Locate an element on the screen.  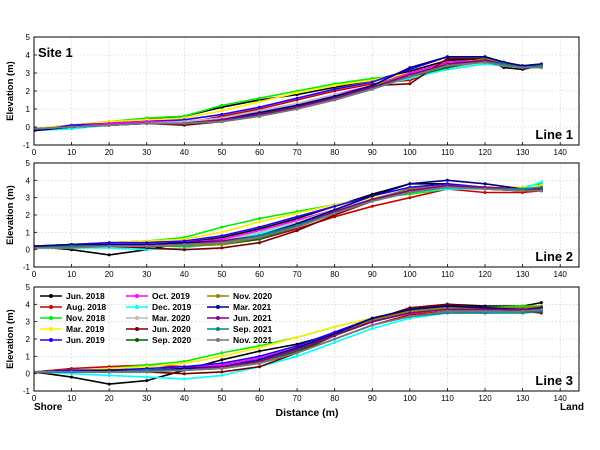
legend-item-mar-2020: Mar. 2020 is located at coordinates (158, 318).